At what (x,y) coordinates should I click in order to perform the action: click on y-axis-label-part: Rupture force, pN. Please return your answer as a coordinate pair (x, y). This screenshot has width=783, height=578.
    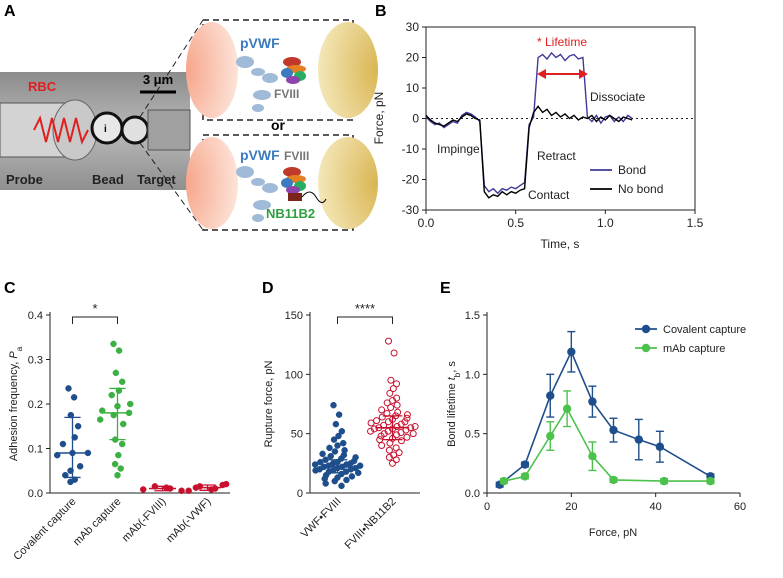
    Looking at the image, I should click on (269, 404).